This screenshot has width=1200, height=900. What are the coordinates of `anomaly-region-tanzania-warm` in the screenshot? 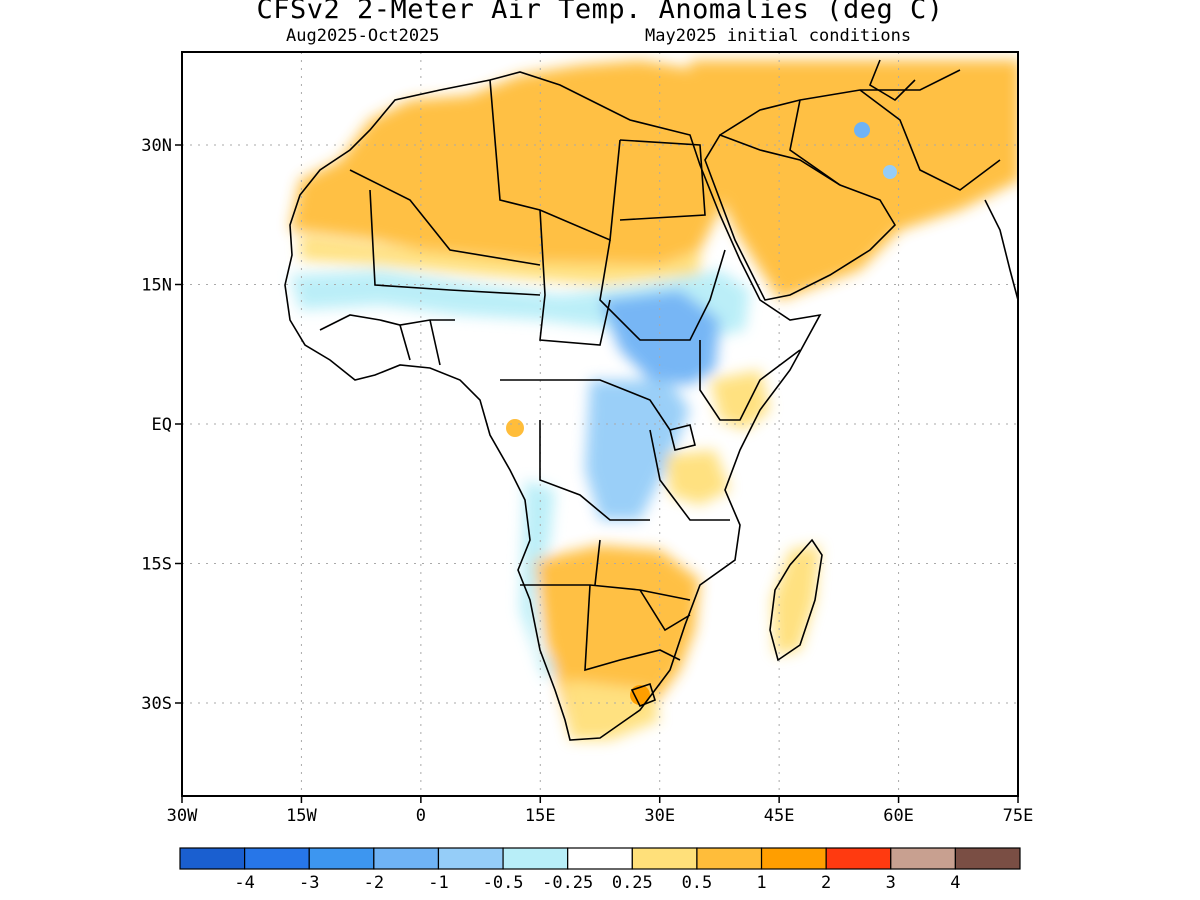 It's located at (697, 477).